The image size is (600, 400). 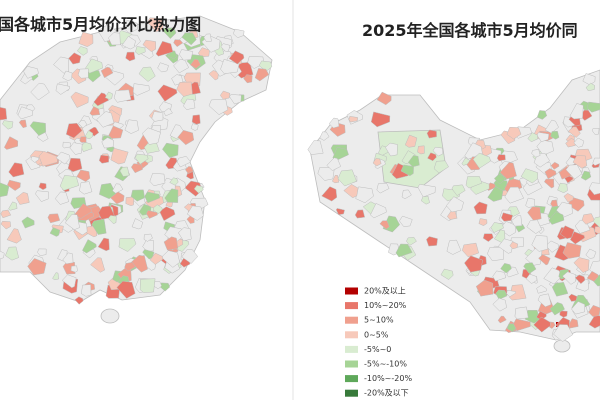 I want to click on legend-label: -5%~0, so click(x=377, y=349).